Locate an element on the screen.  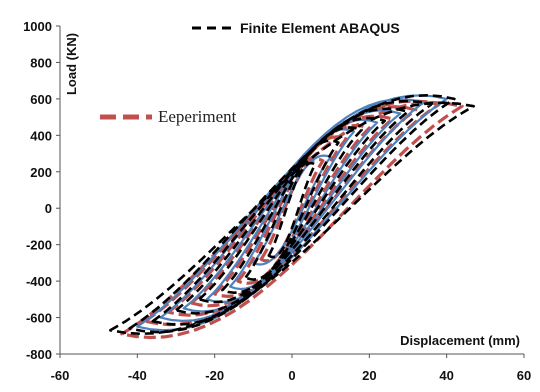
y-axis-title: Load (KN) is located at coordinates (71, 64).